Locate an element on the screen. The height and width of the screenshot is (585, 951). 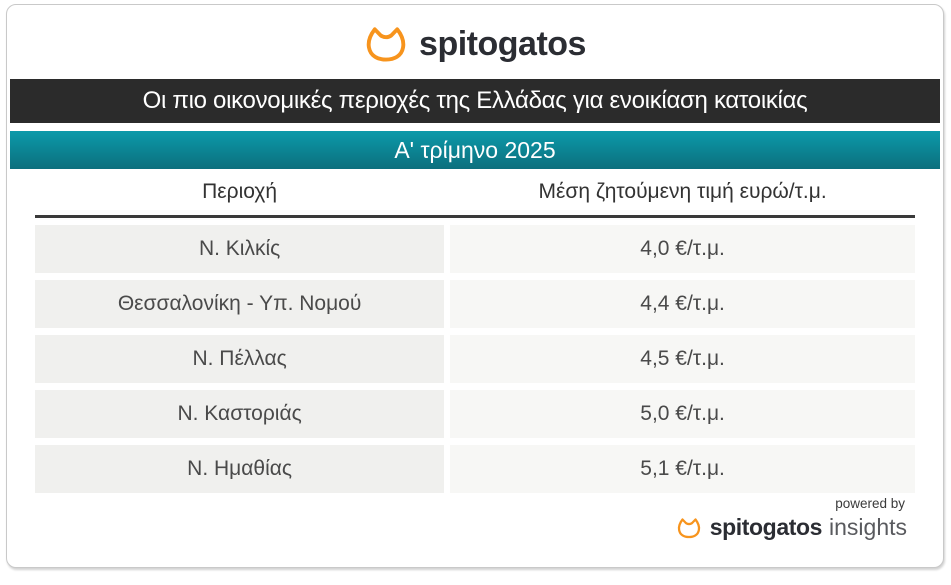
table-row: Θεσσαλονίκη - Υπ. Νομού 4,4 €/τ.μ. is located at coordinates (475, 304).